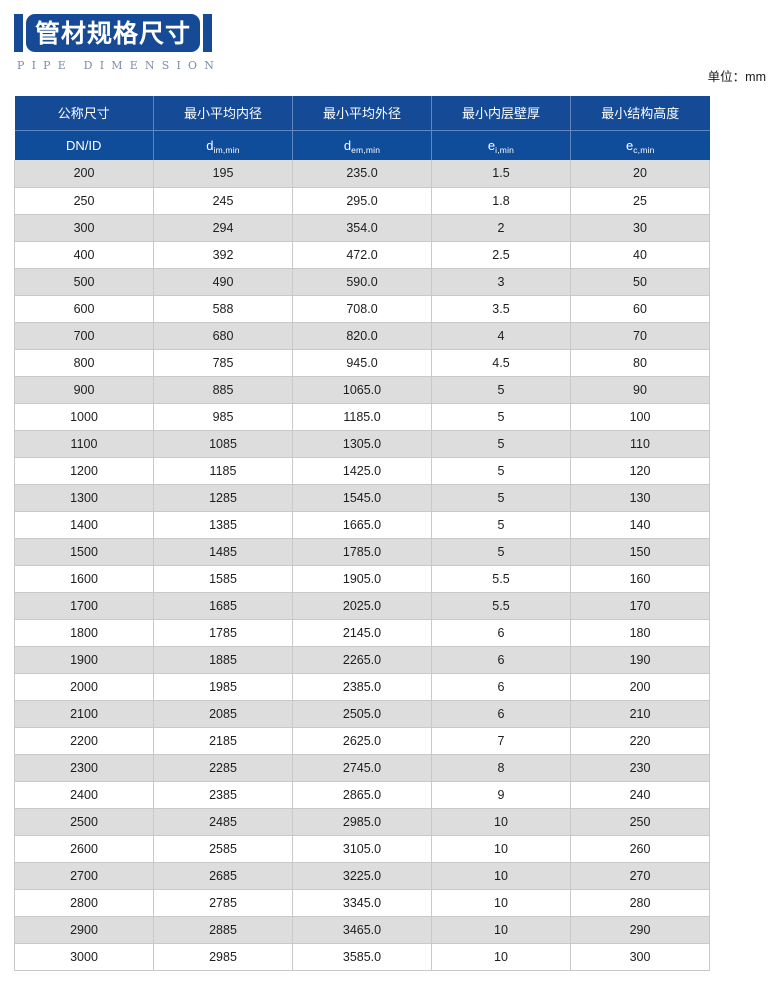 This screenshot has height=986, width=780. I want to click on table-cell: 3345.0, so click(362, 903).